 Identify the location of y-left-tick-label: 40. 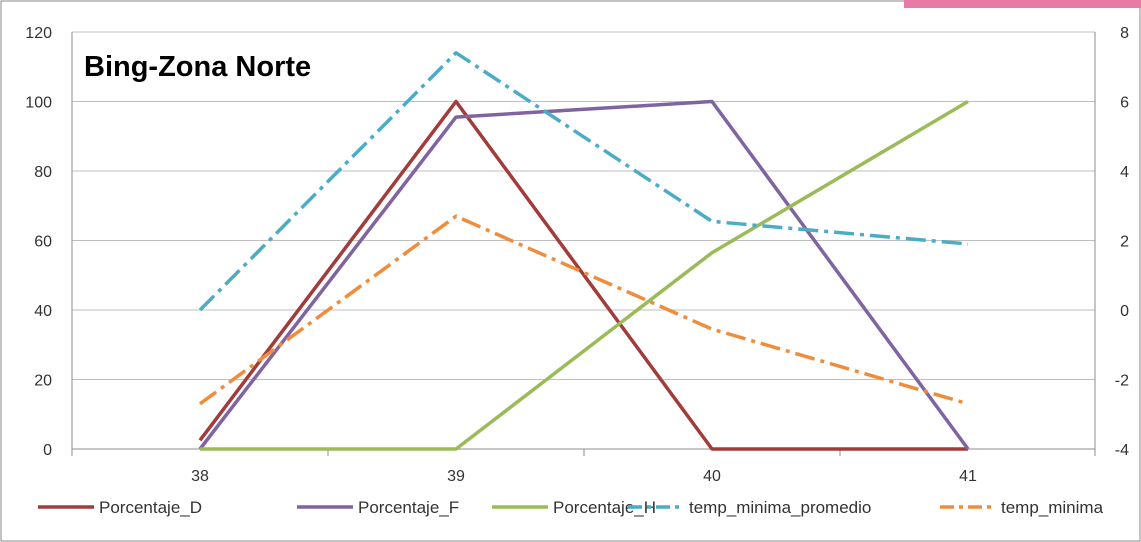
(43, 311).